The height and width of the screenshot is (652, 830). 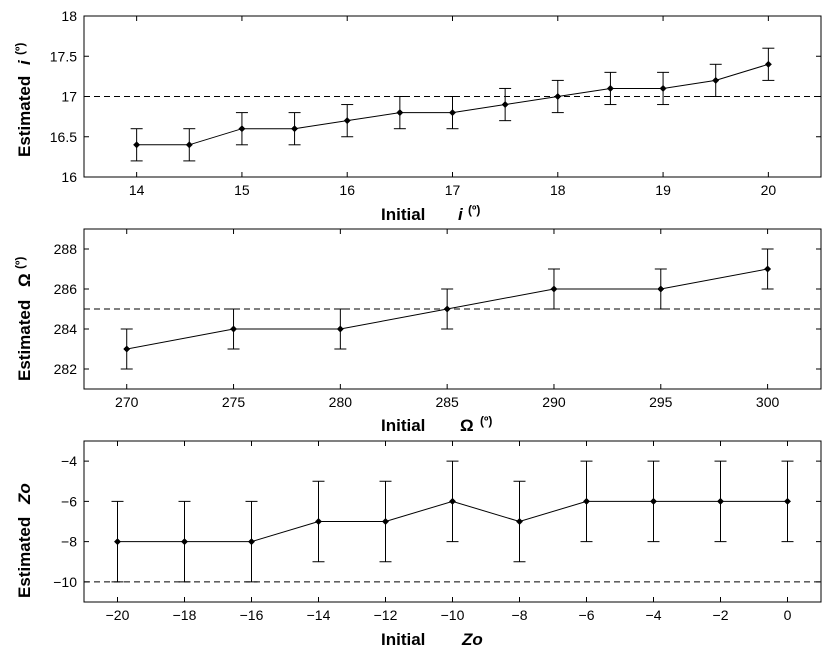 What do you see at coordinates (69, 542) in the screenshot?
I see `y-tick-label: −8` at bounding box center [69, 542].